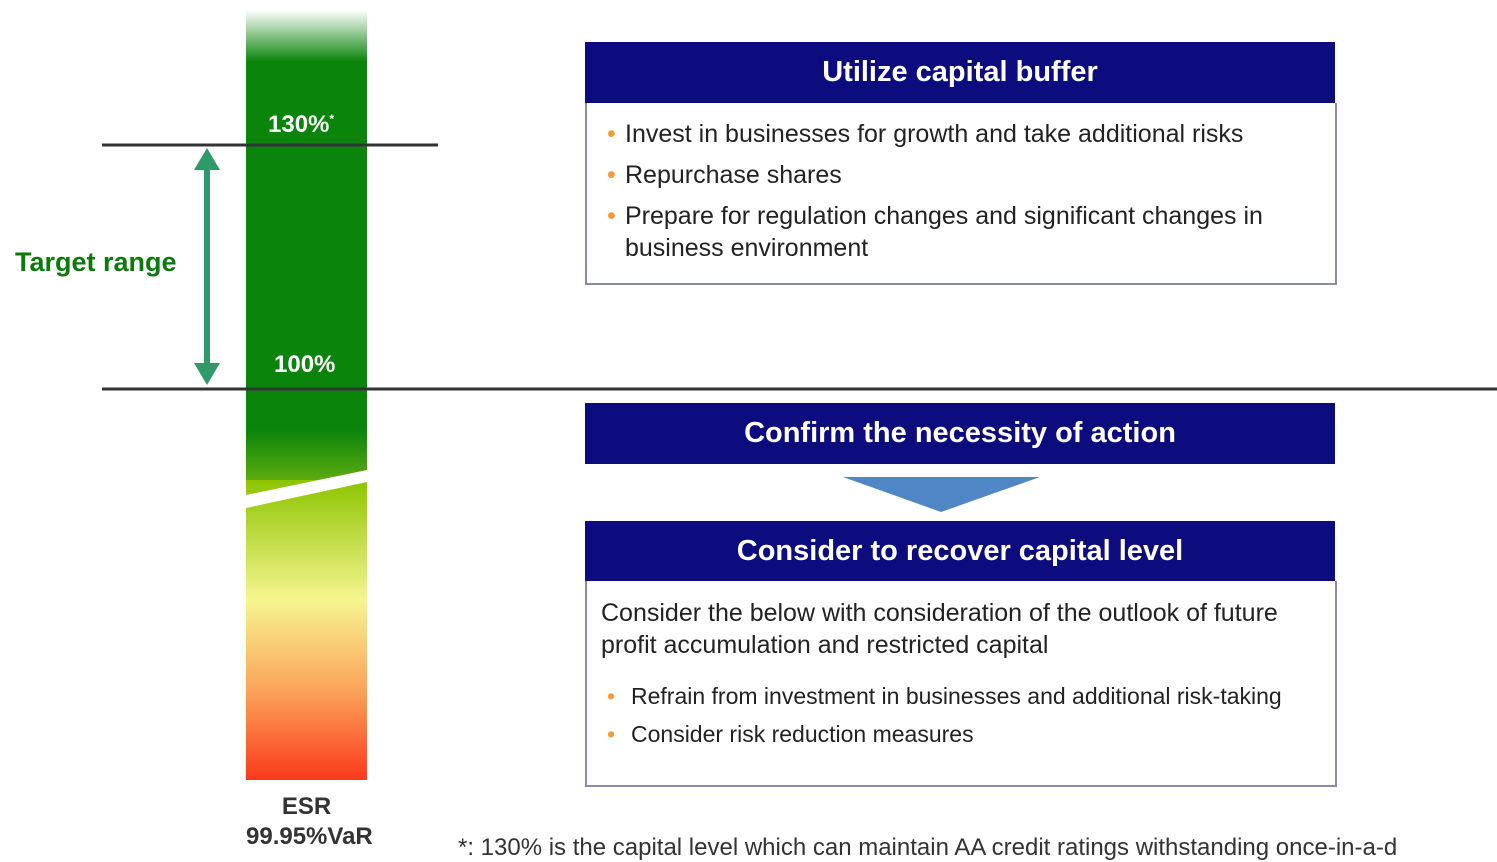 The width and height of the screenshot is (1497, 862). Describe the element at coordinates (941, 494) in the screenshot. I see `down-arrow` at that location.